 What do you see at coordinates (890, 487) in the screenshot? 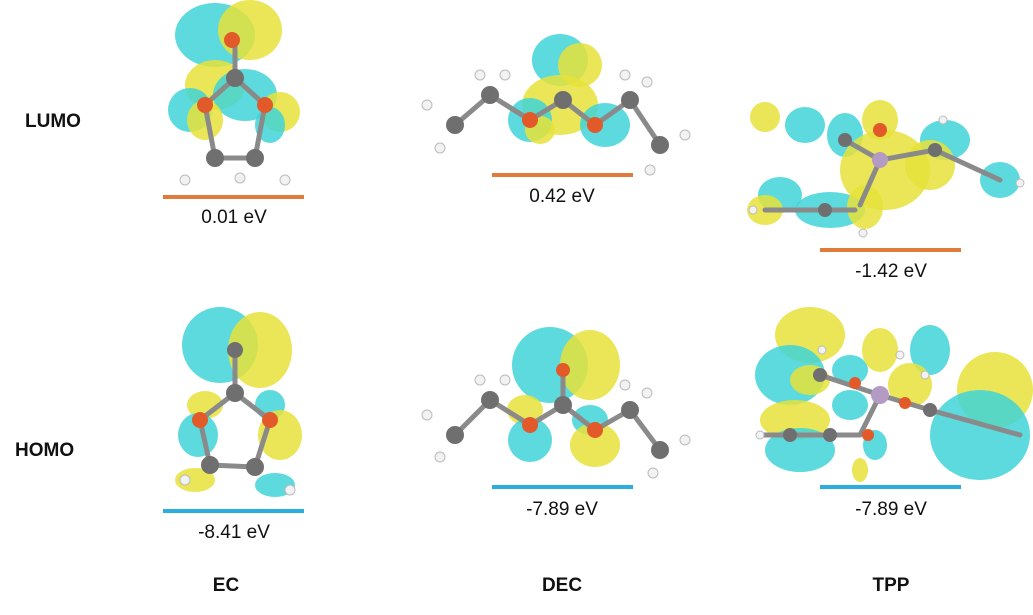
I see `tpp-homo-level` at bounding box center [890, 487].